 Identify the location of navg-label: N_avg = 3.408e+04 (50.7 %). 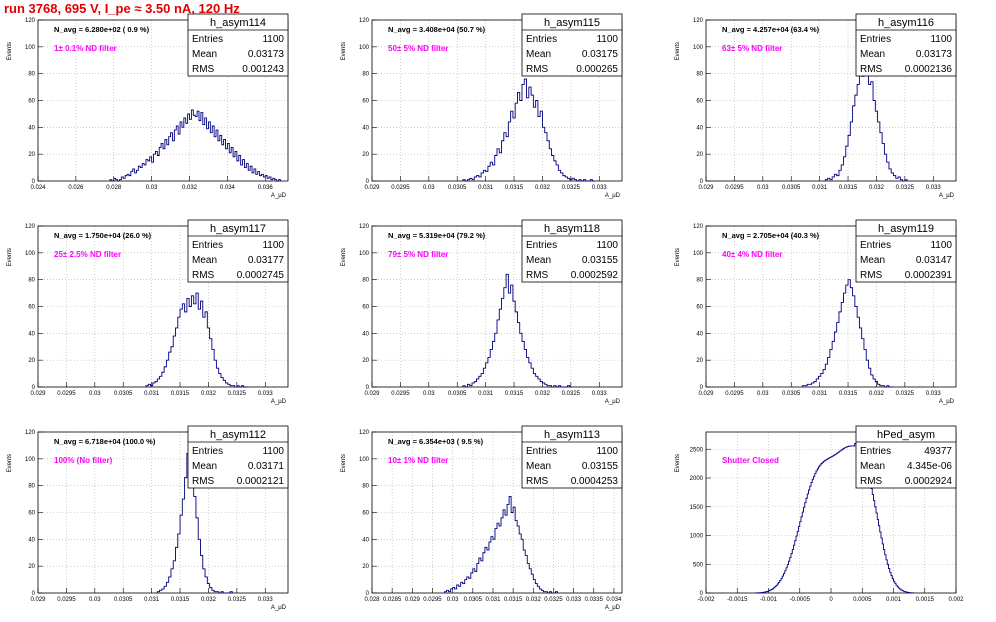
(437, 29).